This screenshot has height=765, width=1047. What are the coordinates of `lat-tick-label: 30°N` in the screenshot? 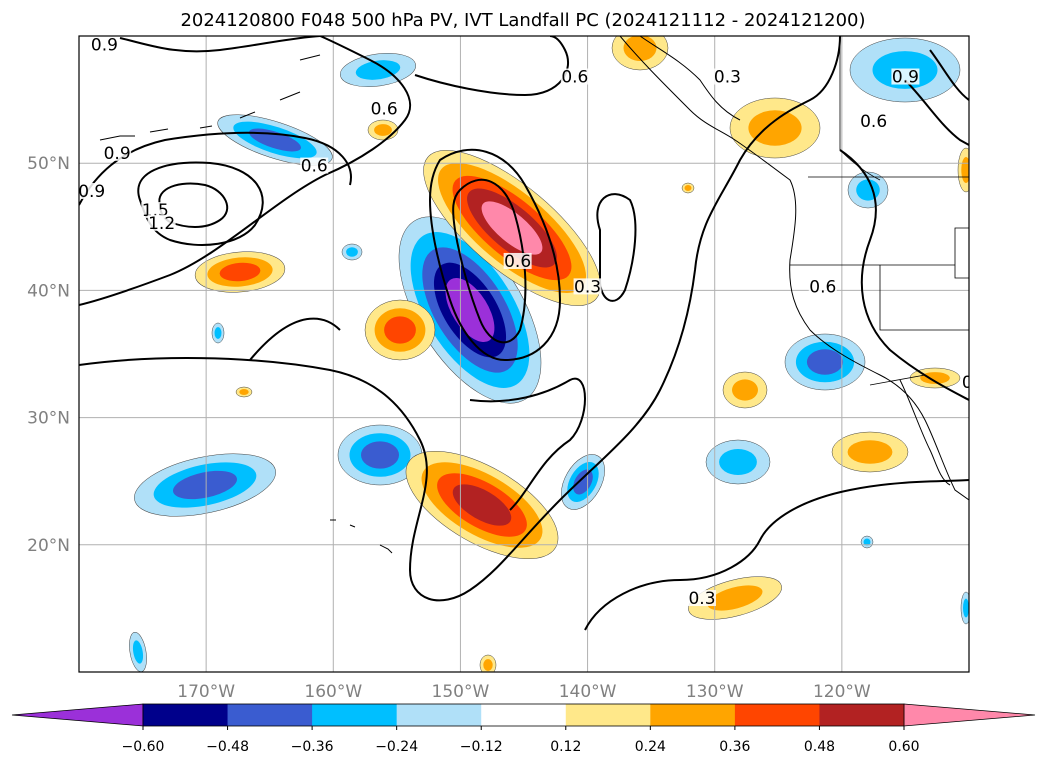 It's located at (48, 419).